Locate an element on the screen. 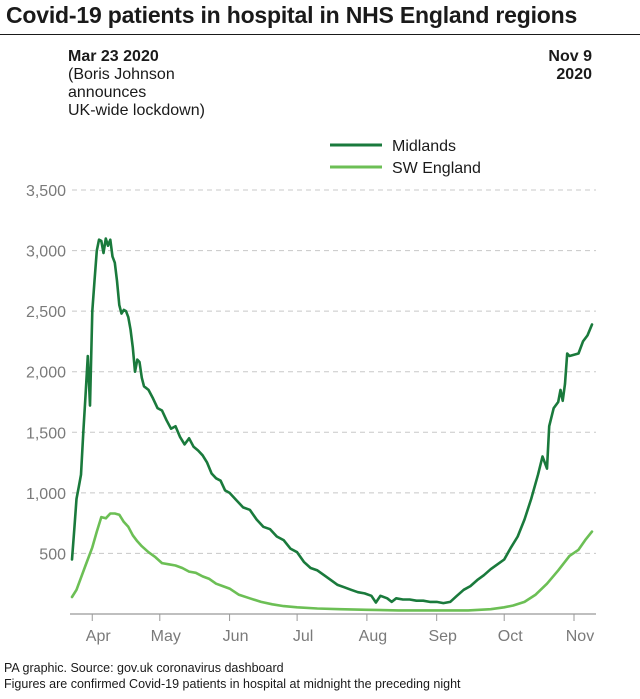 Image resolution: width=640 pixels, height=699 pixels. x-tick-label: Jun is located at coordinates (236, 636).